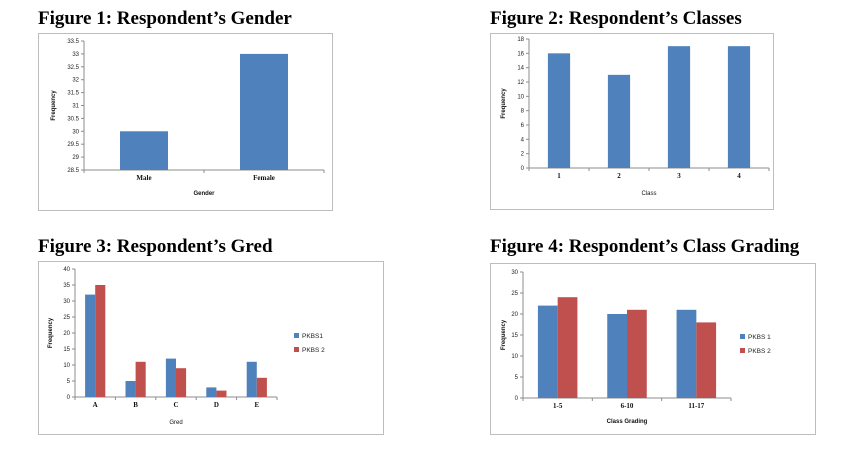  I want to click on figure-4-title: Figure 4: Respondent’s Class Grading, so click(645, 246).